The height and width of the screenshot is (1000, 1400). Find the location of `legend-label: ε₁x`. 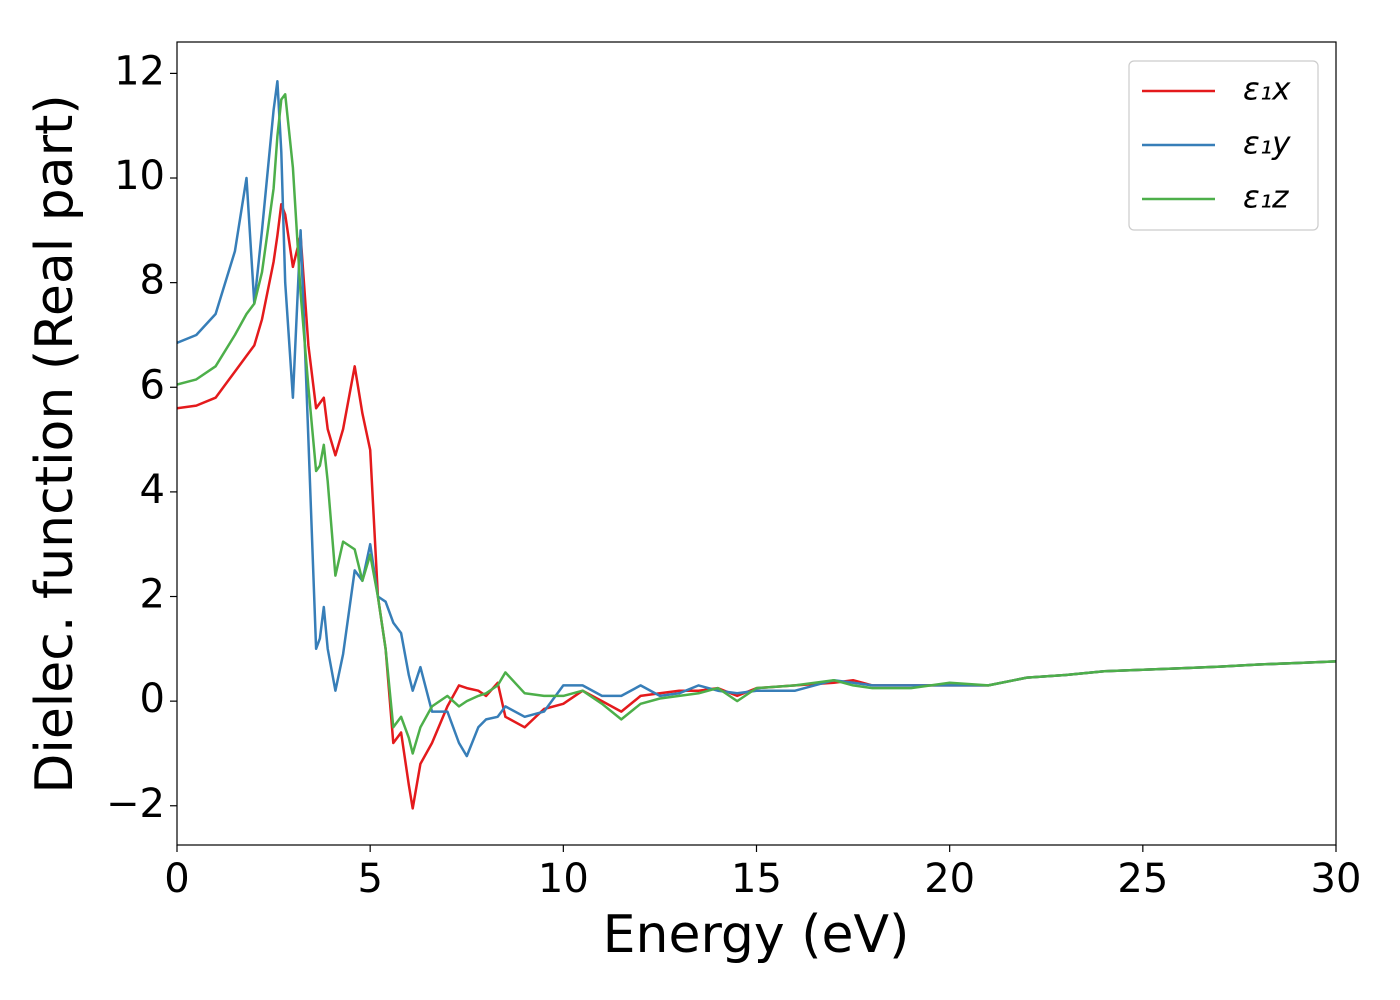

legend-label: ε₁x is located at coordinates (1267, 90).